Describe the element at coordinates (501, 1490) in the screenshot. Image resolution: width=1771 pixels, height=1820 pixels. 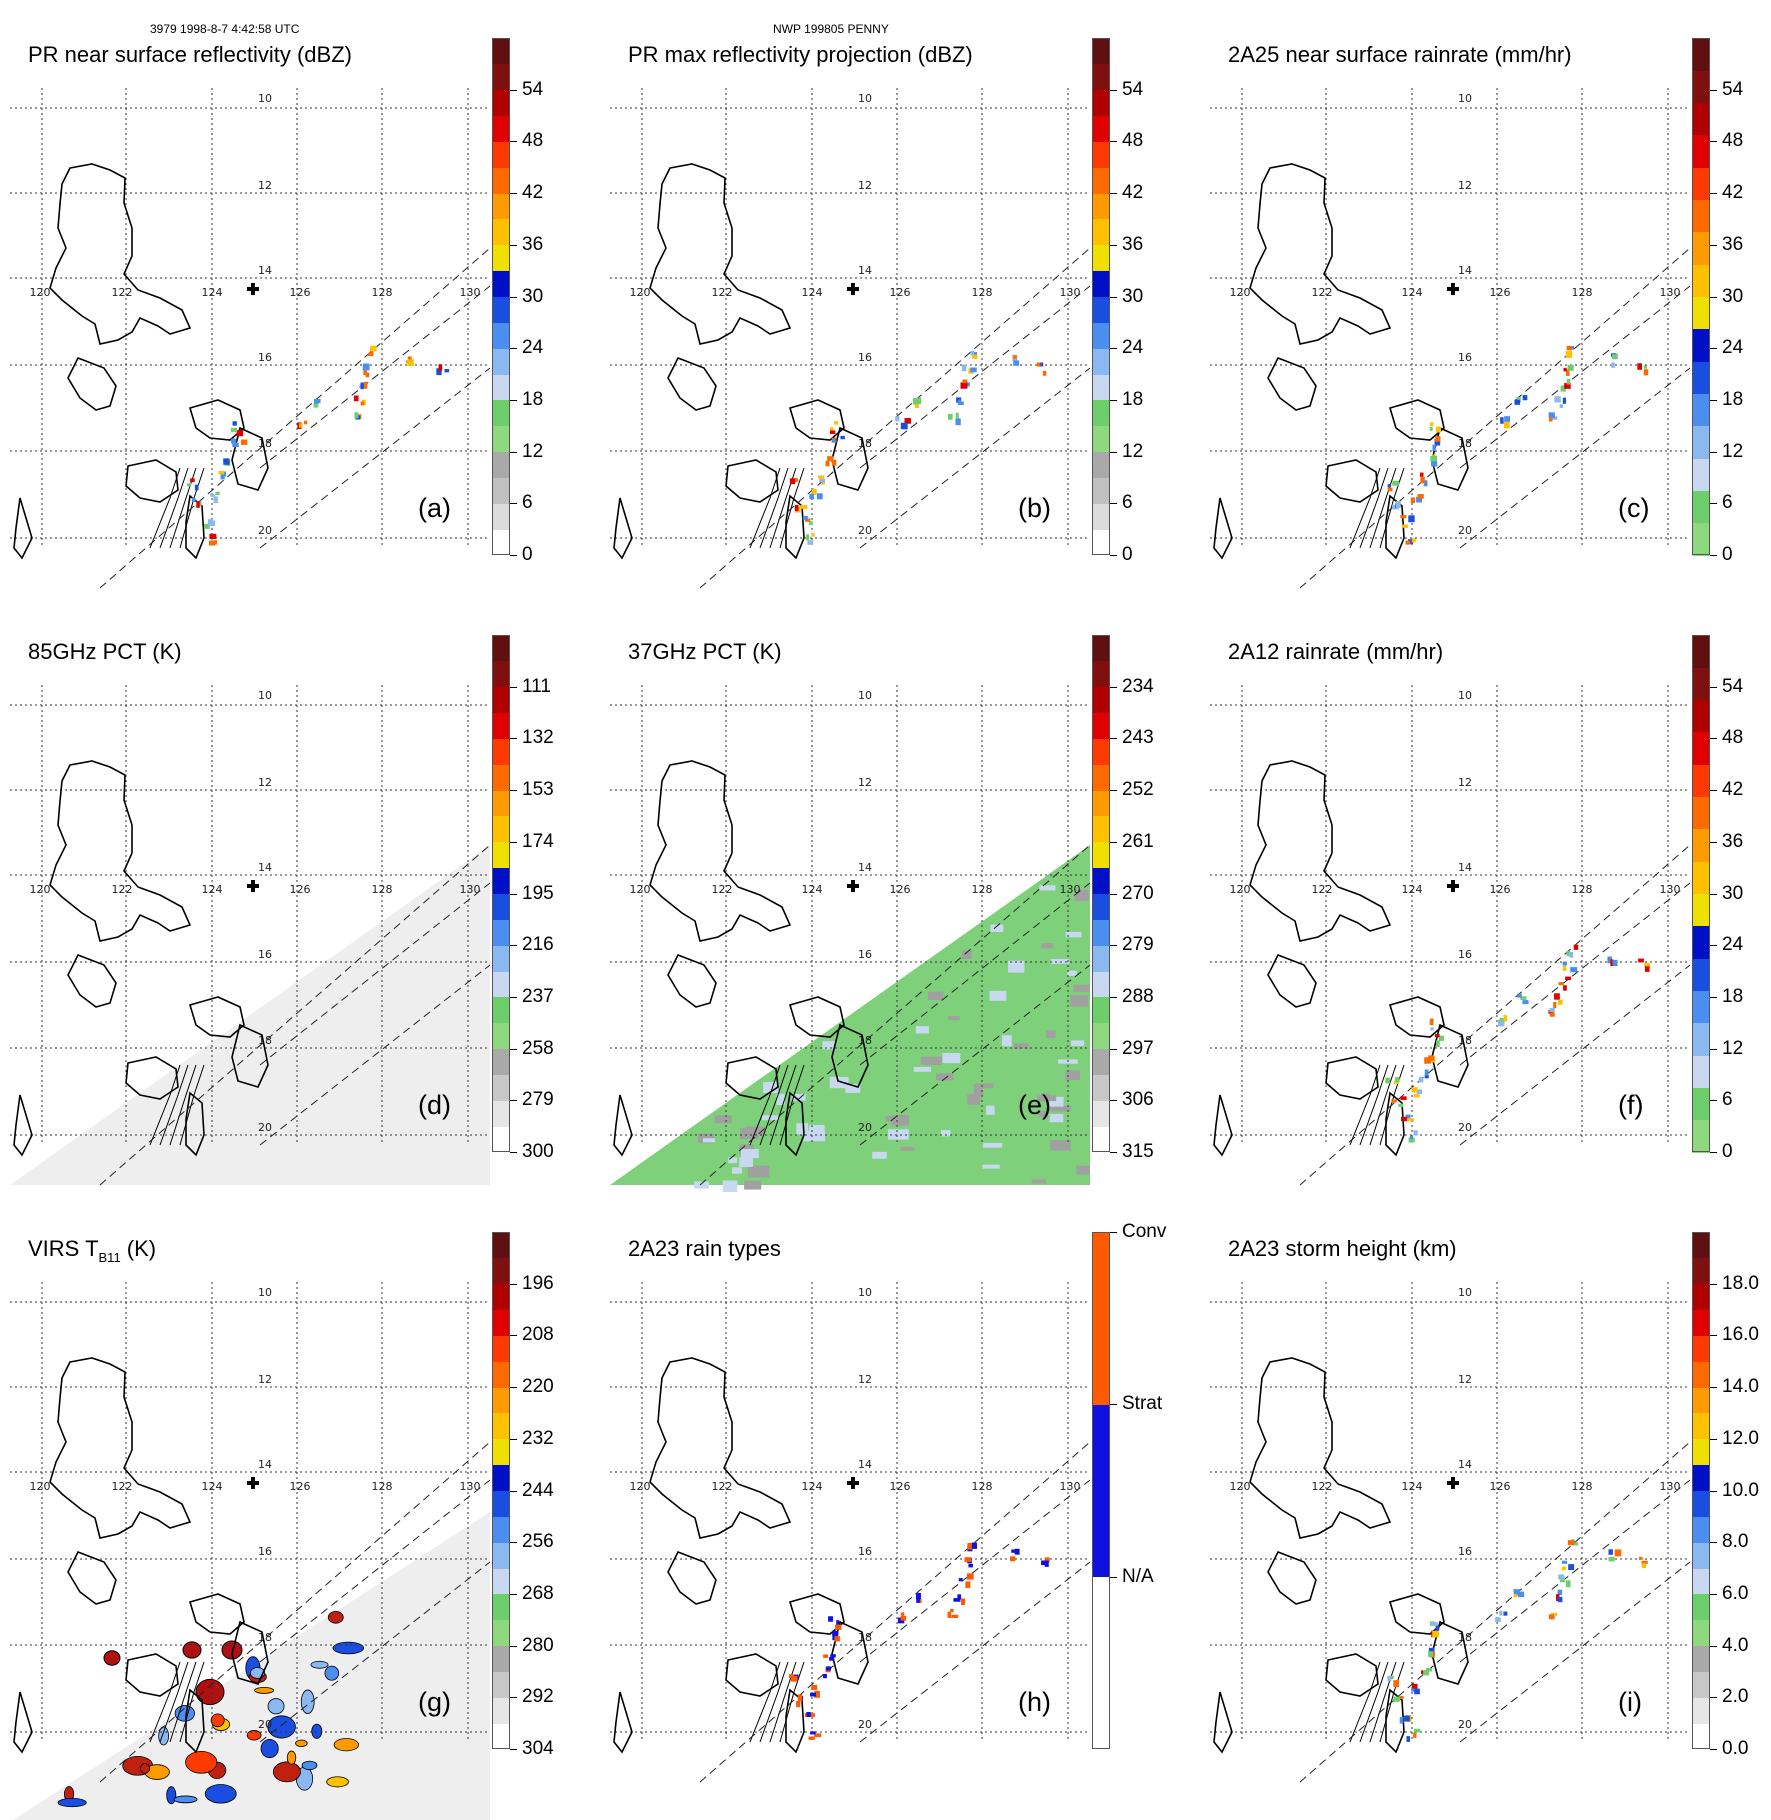
I see `colorbar-frame` at that location.